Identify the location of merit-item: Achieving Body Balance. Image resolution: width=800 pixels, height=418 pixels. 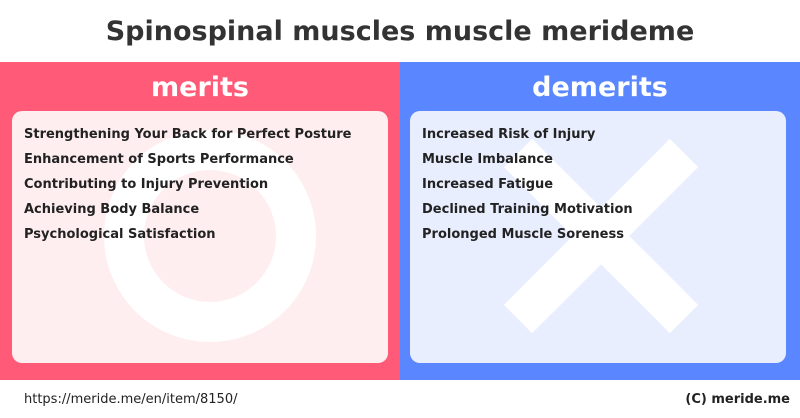
(112, 209).